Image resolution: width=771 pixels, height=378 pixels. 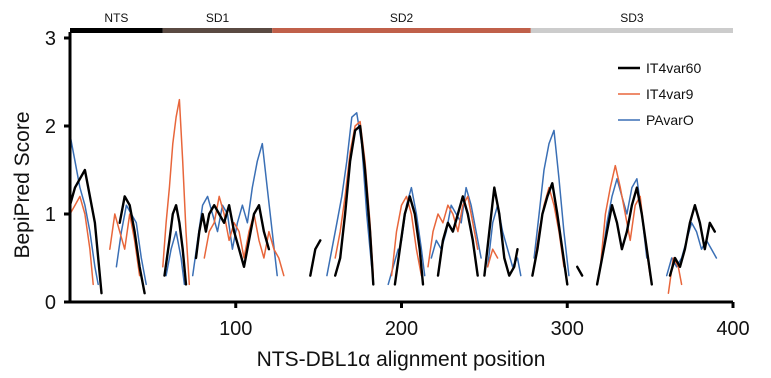 I want to click on x-tick-label: 400, so click(x=732, y=329).